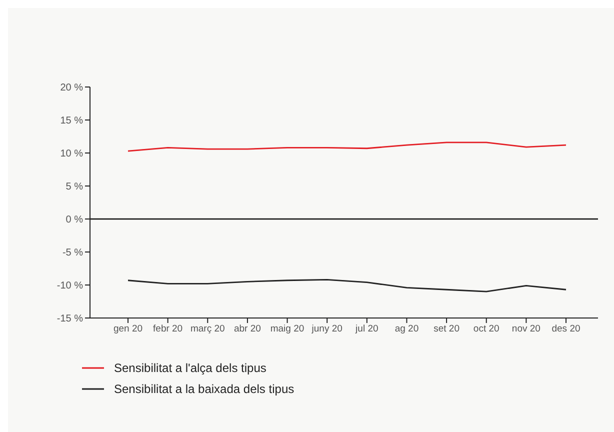 The image size is (614, 432). I want to click on y-tick-label: -5 %, so click(73, 253).